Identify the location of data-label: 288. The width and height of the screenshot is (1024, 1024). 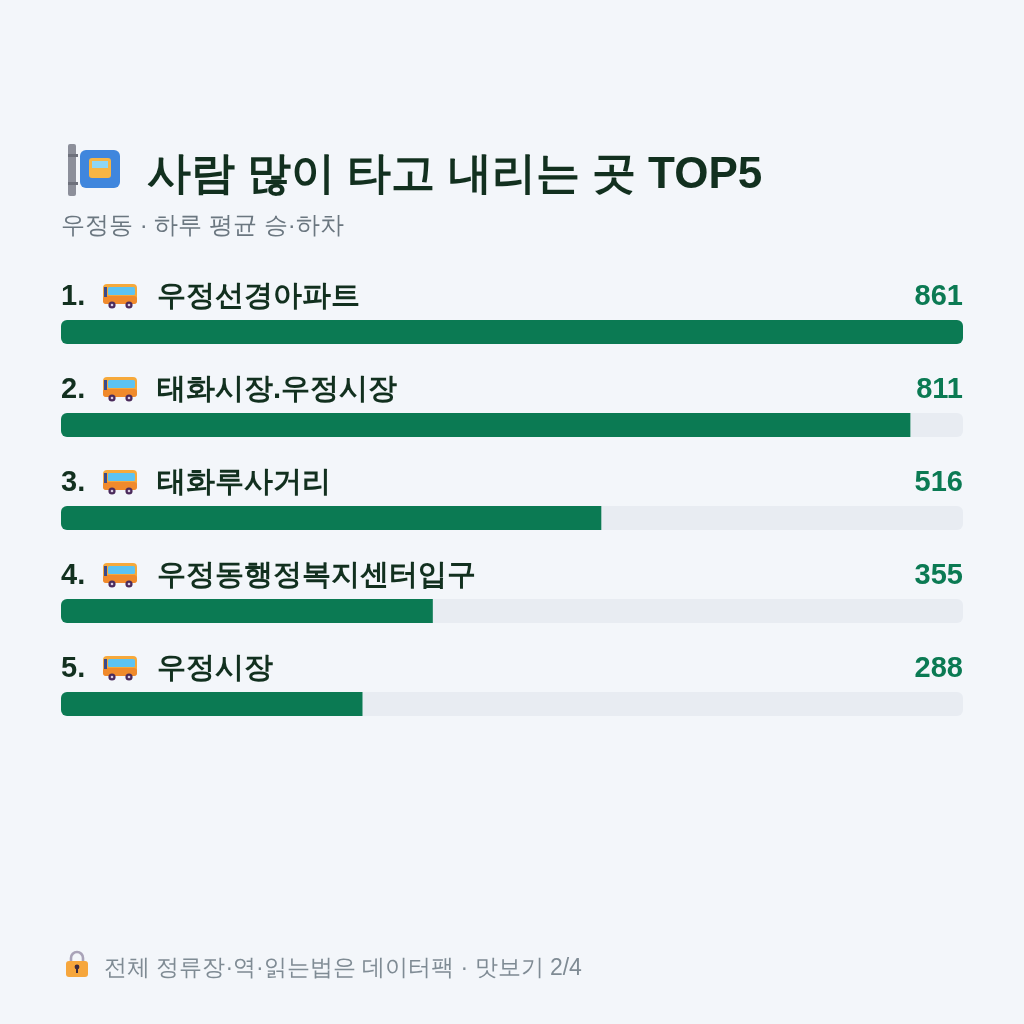
(938, 667).